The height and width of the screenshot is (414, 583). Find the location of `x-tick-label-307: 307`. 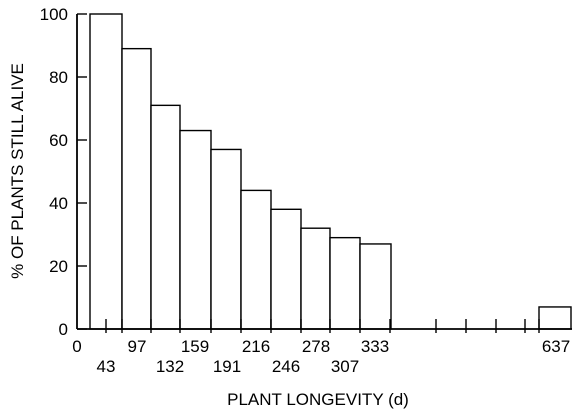

x-tick-label-307: 307 is located at coordinates (345, 366).